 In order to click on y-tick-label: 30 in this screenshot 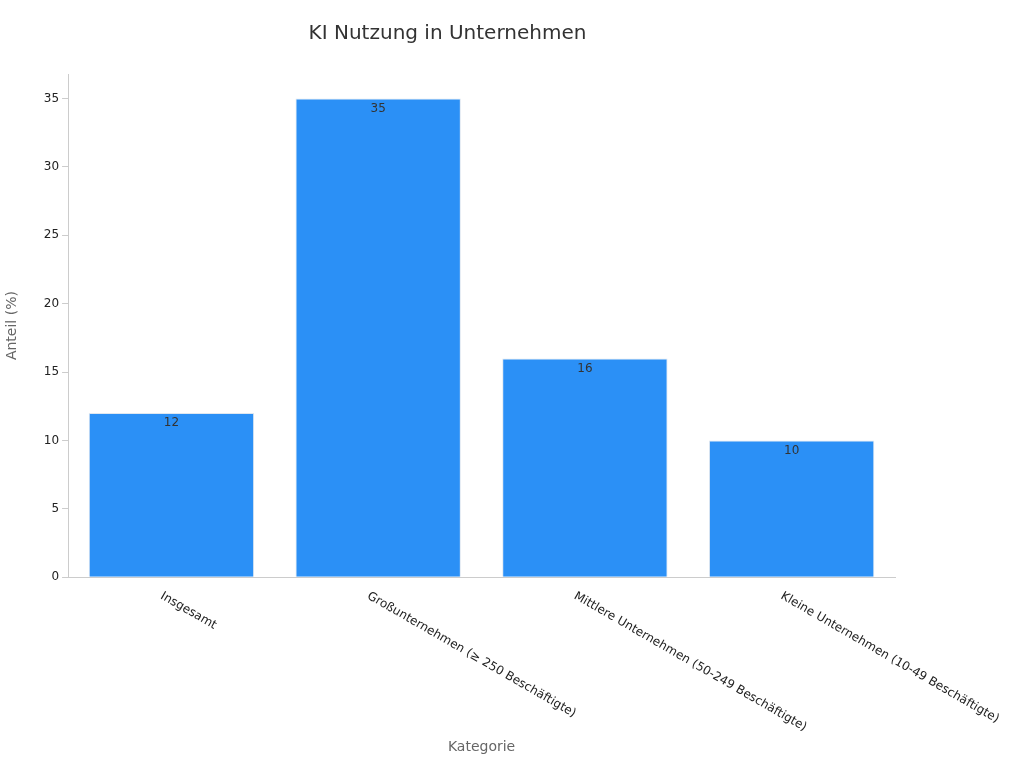, I will do `click(51, 166)`.